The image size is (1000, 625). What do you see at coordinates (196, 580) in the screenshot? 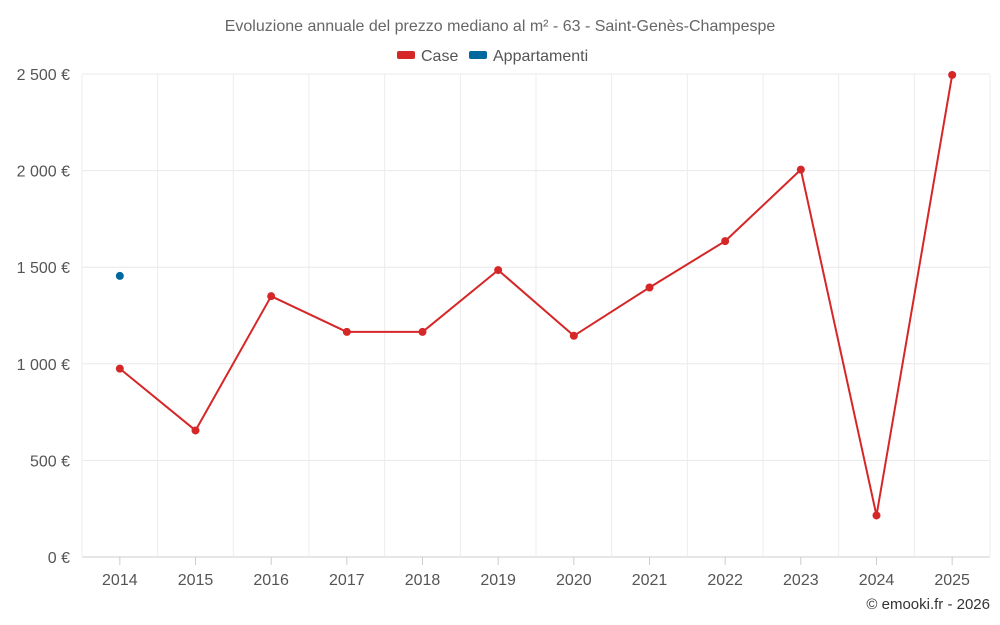
I see `x-tick-label: 2015` at bounding box center [196, 580].